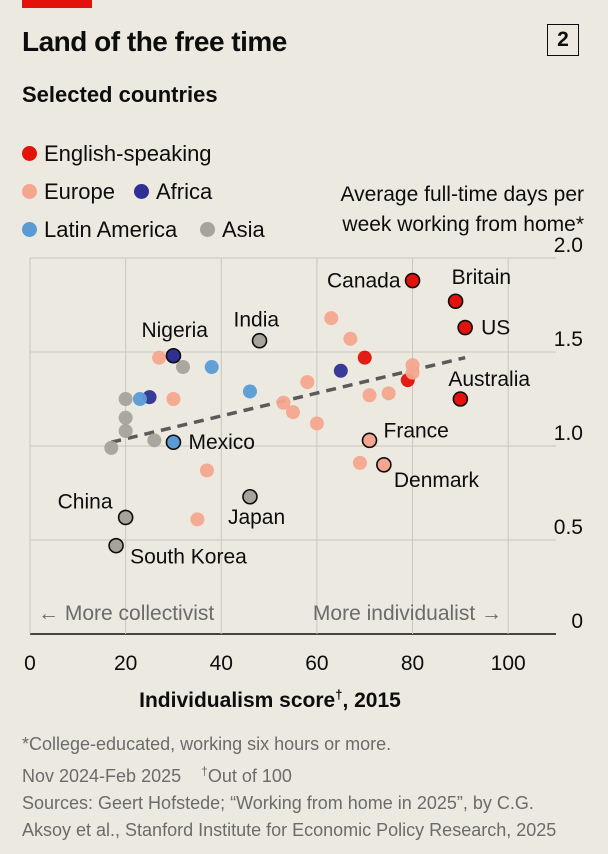 The width and height of the screenshot is (608, 854). I want to click on data-point-mexico, so click(173, 442).